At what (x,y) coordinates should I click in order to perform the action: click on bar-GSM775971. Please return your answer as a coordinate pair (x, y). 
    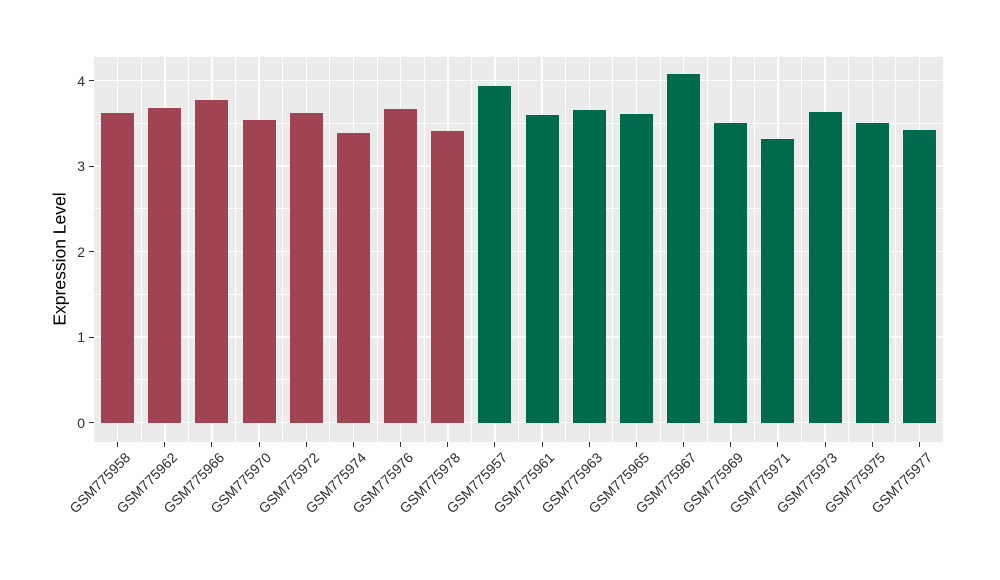
    Looking at the image, I should click on (778, 280).